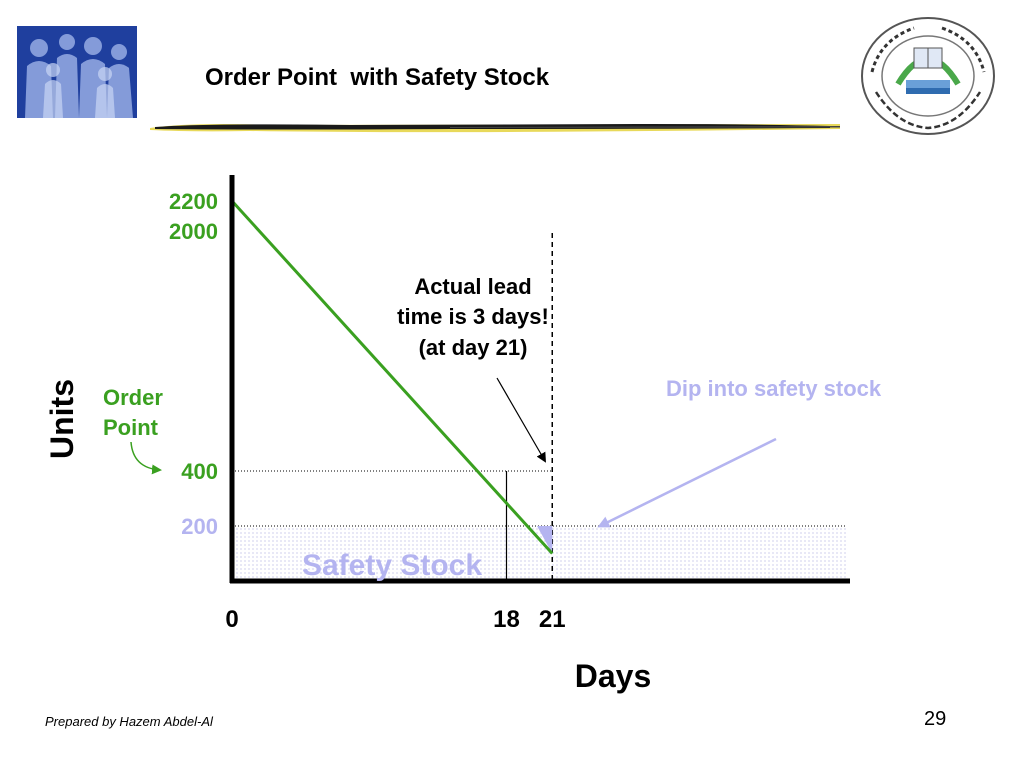  I want to click on safety-stock-dip-fill, so click(545, 540).